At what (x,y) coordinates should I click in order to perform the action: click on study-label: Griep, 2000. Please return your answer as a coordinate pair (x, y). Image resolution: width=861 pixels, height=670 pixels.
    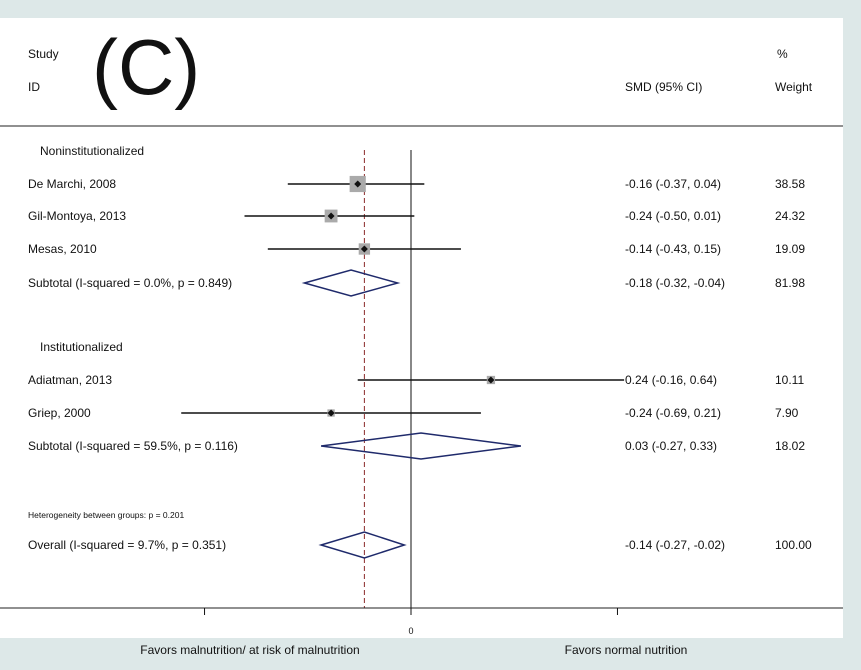
    Looking at the image, I should click on (59, 413).